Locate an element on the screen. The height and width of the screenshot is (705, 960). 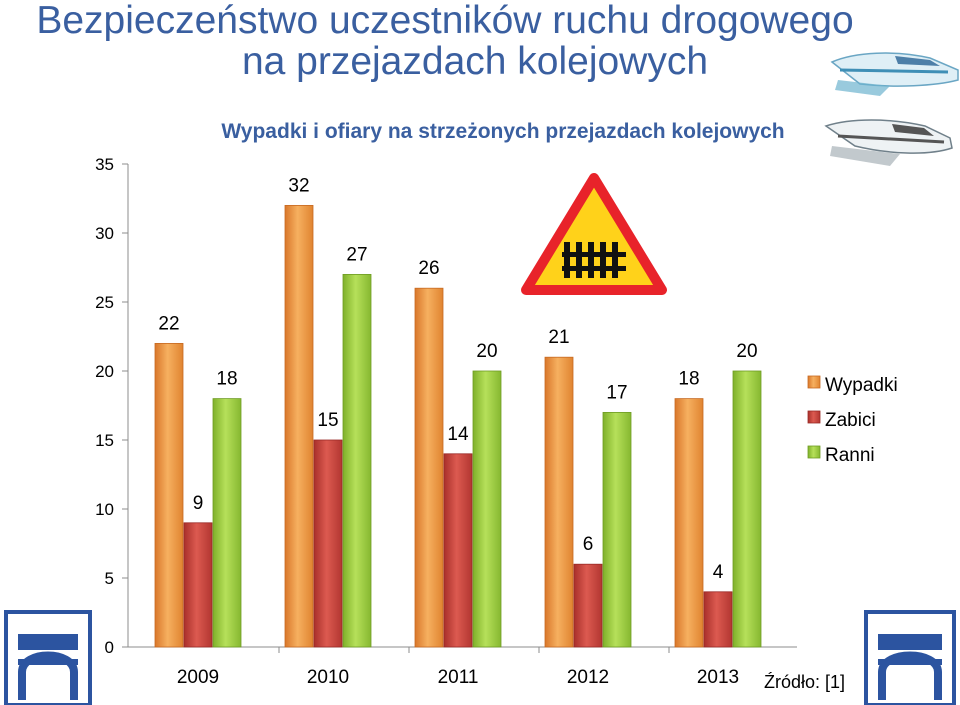
bar-wypadki-2013 is located at coordinates (689, 523).